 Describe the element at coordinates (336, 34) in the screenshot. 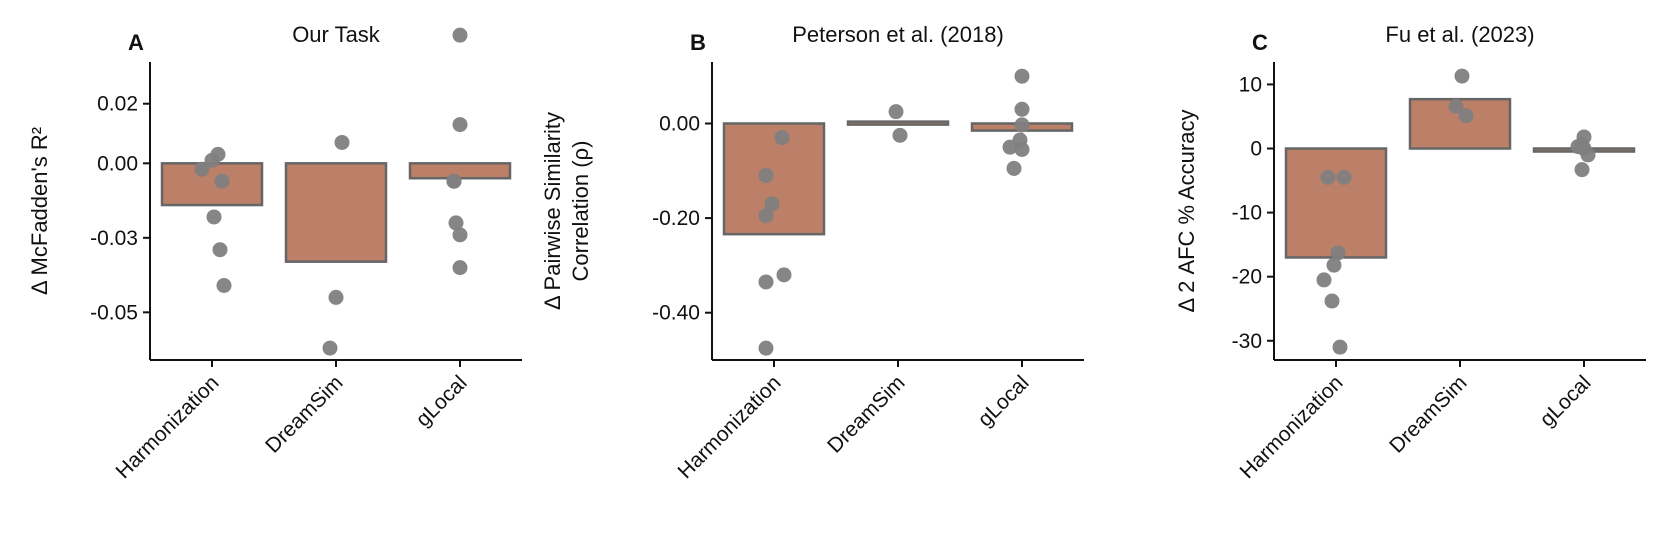

I see `panel-a-title: Our Task` at that location.